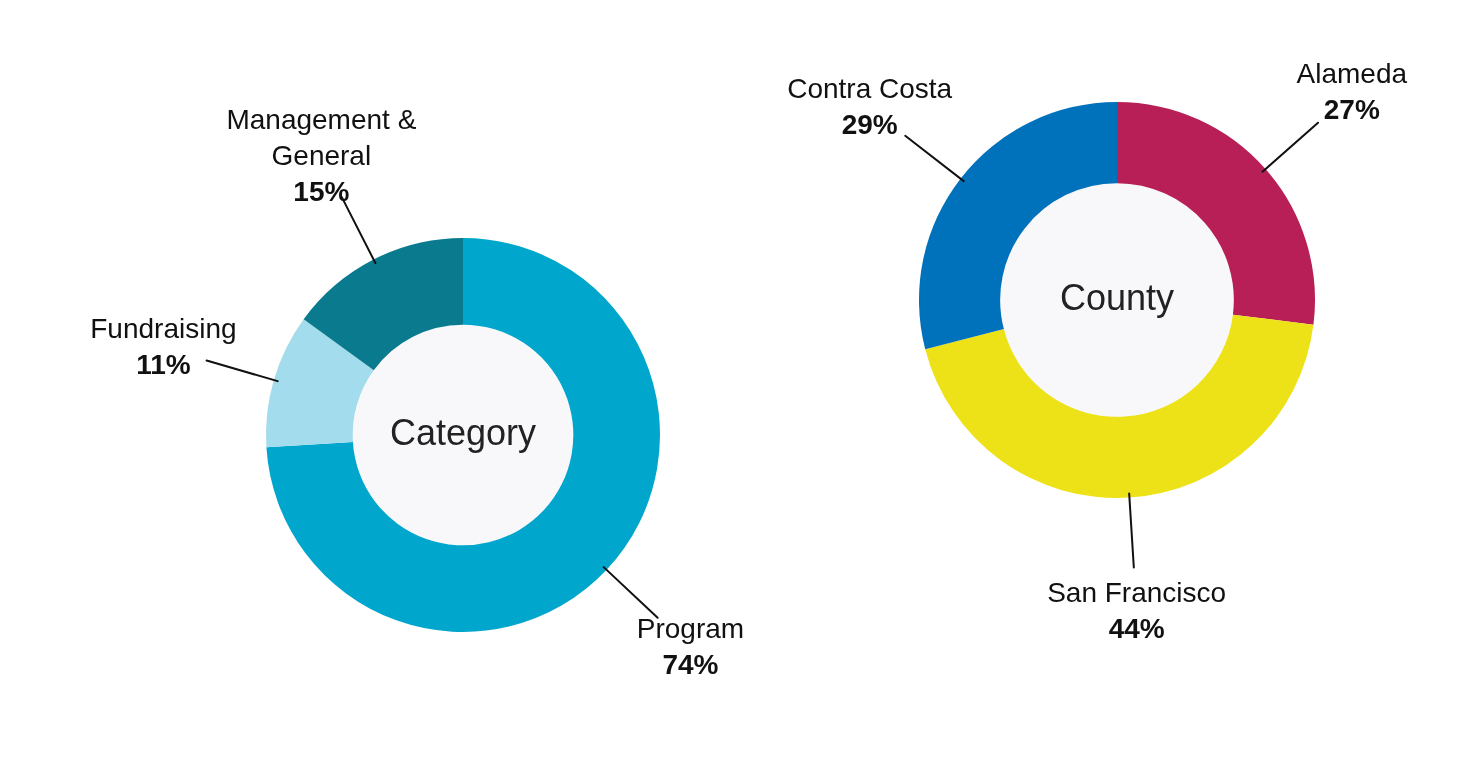 The width and height of the screenshot is (1473, 765). What do you see at coordinates (1117, 297) in the screenshot?
I see `text: County` at bounding box center [1117, 297].